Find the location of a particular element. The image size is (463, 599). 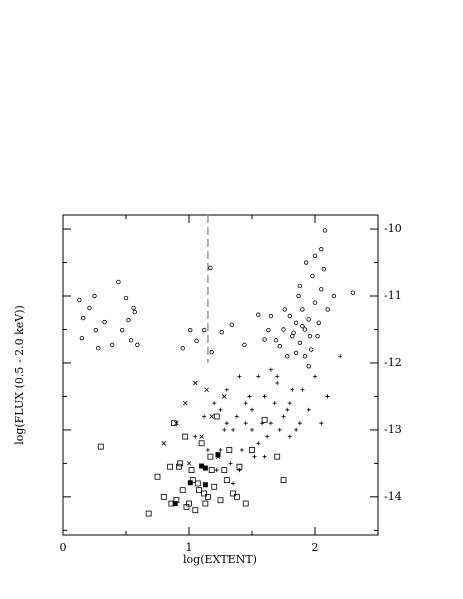

y-axis-label: log(FLUX (0.5 - 2.0 keV)) is located at coordinates (19, 375).